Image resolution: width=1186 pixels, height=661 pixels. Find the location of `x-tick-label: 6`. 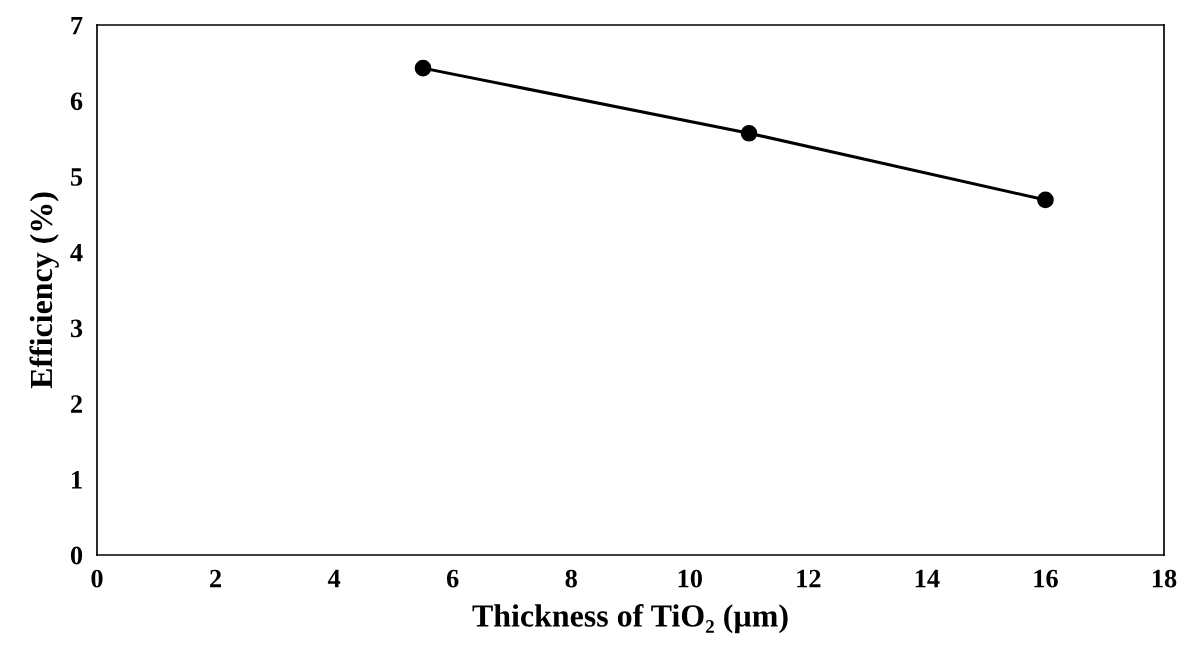

x-tick-label: 6 is located at coordinates (452, 578).